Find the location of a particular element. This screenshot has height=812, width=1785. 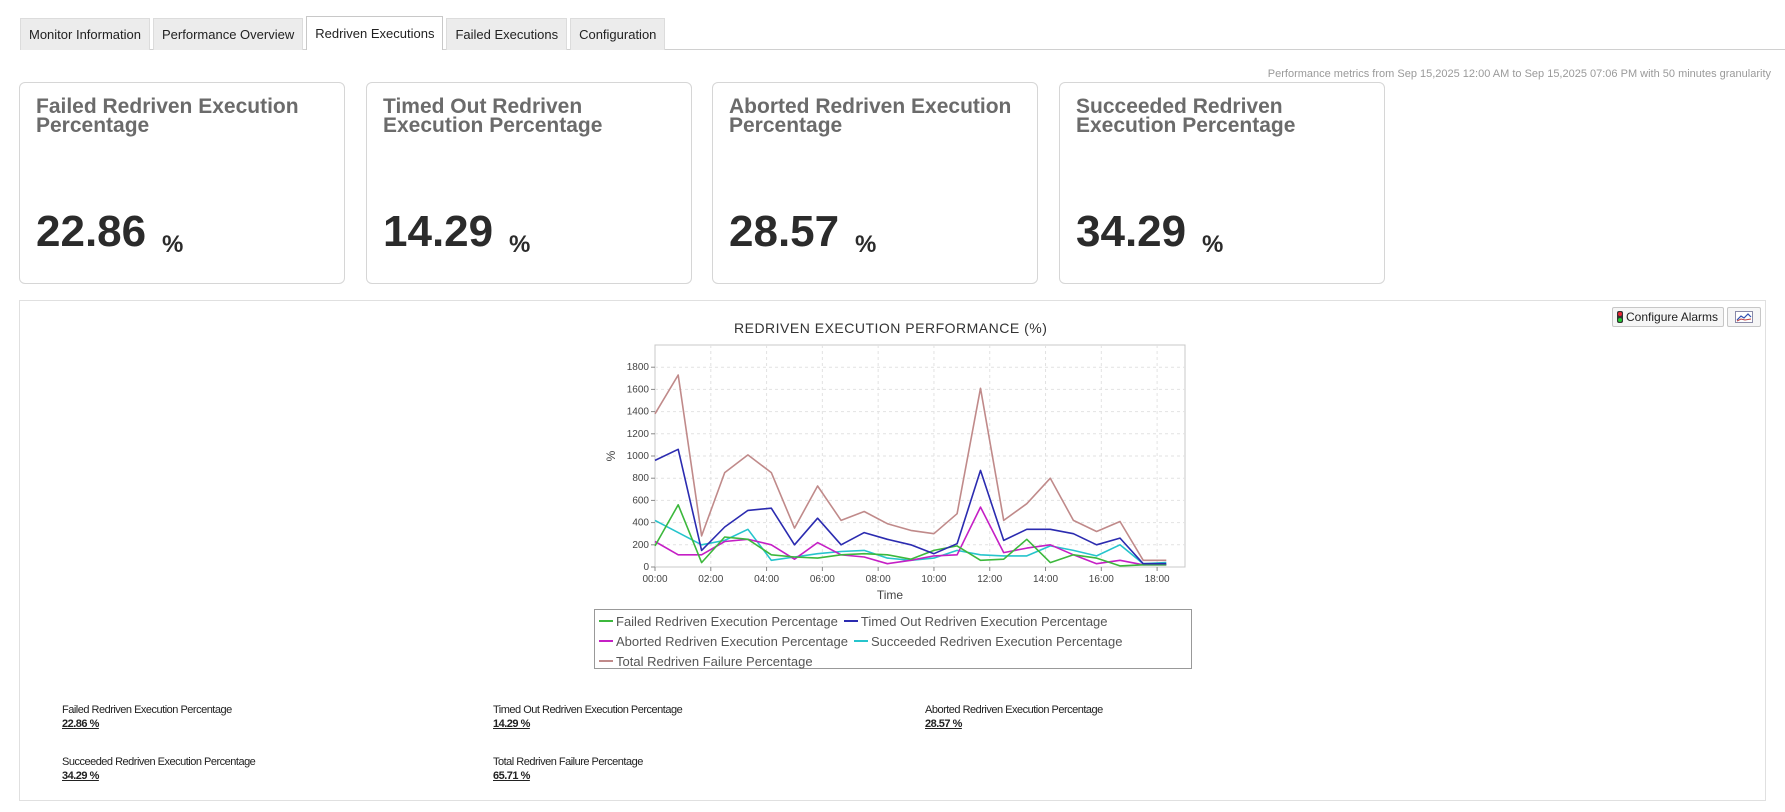

x-tick-label: 00:00 is located at coordinates (654, 579).